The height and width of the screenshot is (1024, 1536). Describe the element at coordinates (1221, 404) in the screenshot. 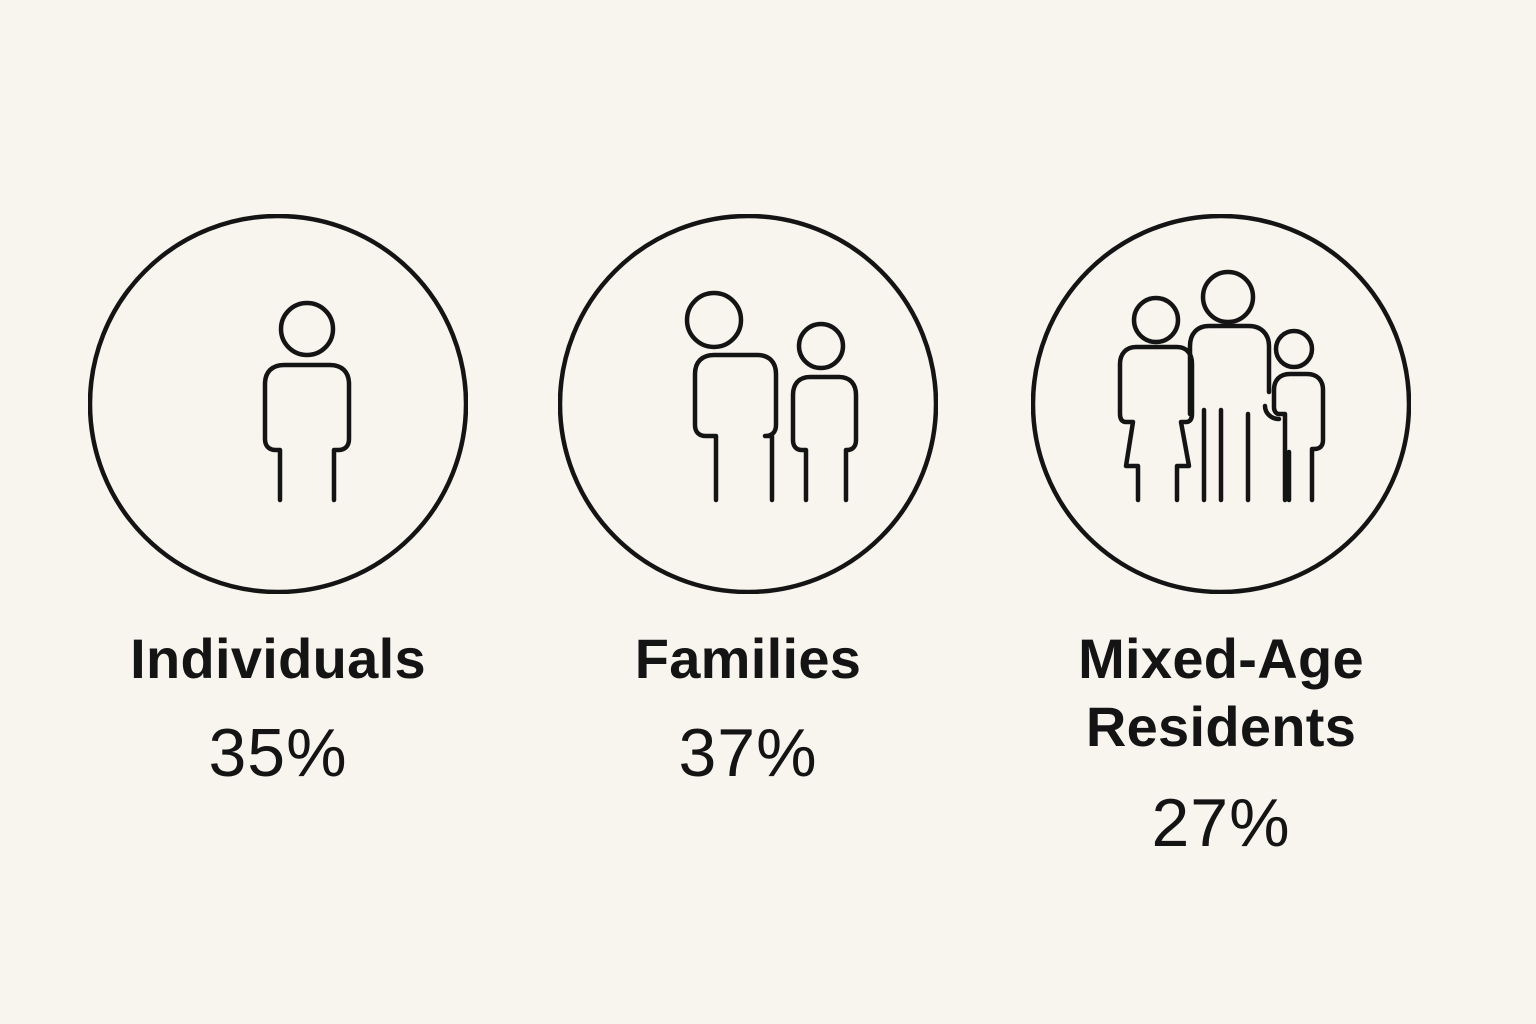

I see `three-people-icon` at that location.